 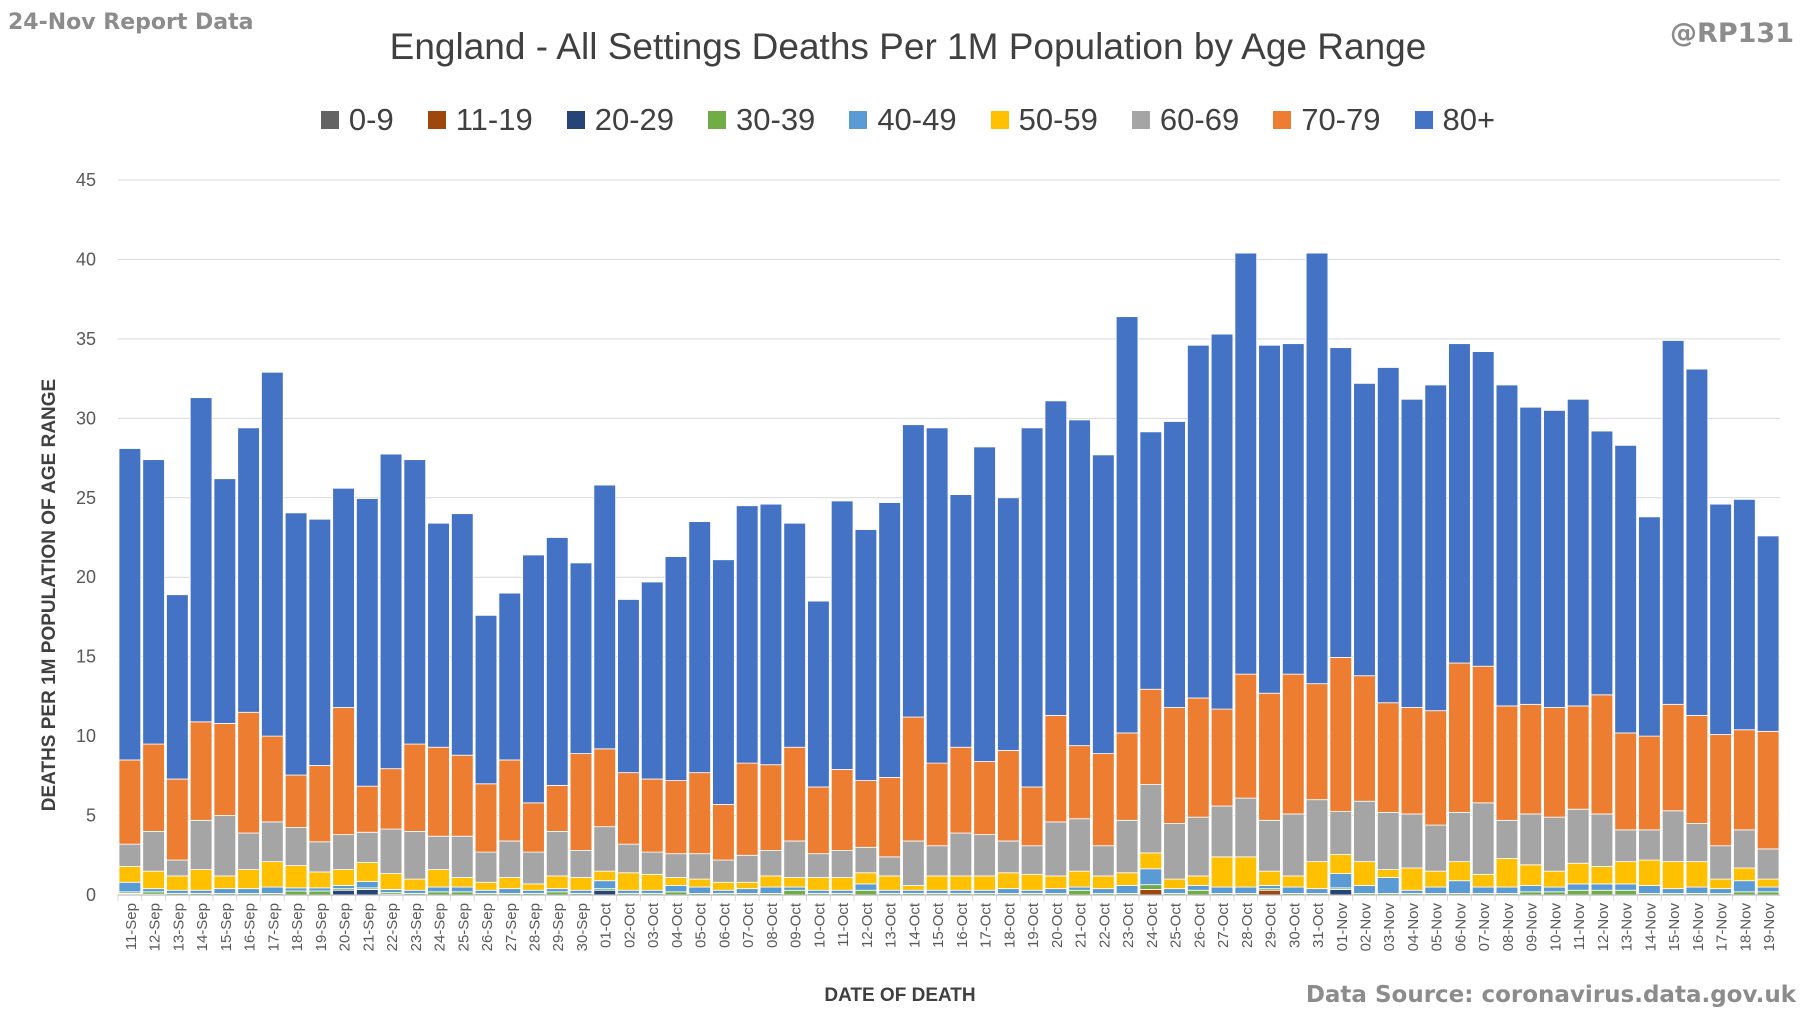 What do you see at coordinates (86, 498) in the screenshot?
I see `y-tick-label: 25` at bounding box center [86, 498].